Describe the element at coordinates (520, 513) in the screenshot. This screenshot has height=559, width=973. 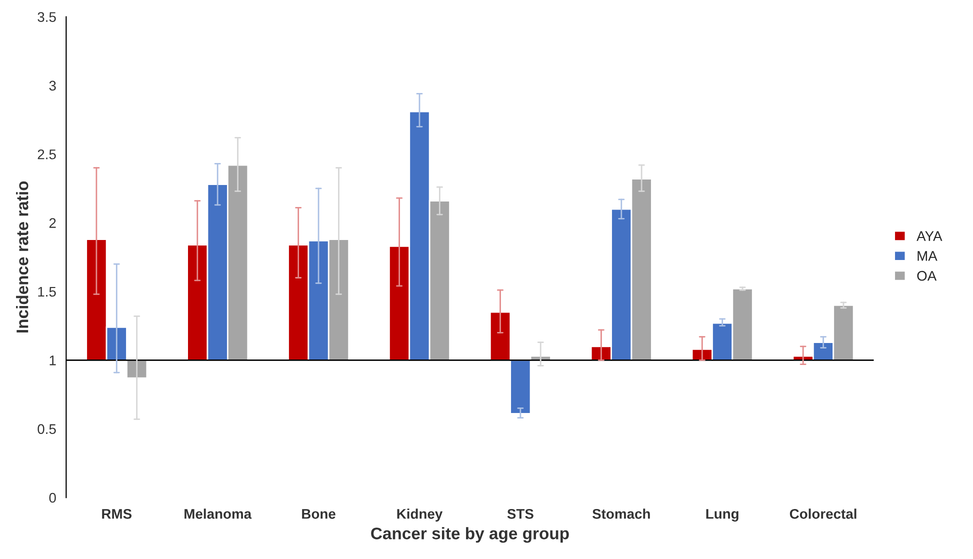
I see `x-tick-label: STS` at that location.